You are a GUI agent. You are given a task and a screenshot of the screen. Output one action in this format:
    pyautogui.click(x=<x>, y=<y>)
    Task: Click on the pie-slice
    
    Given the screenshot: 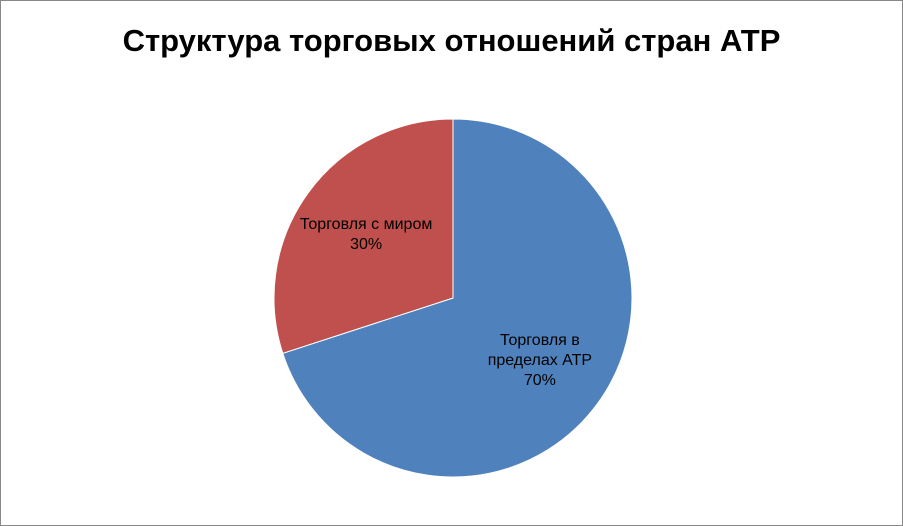 What is the action you would take?
    pyautogui.click(x=363, y=236)
    